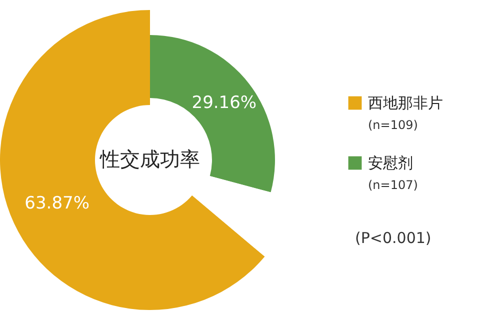  Describe the element at coordinates (393, 125) in the screenshot. I see `text: (n=109)` at that location.